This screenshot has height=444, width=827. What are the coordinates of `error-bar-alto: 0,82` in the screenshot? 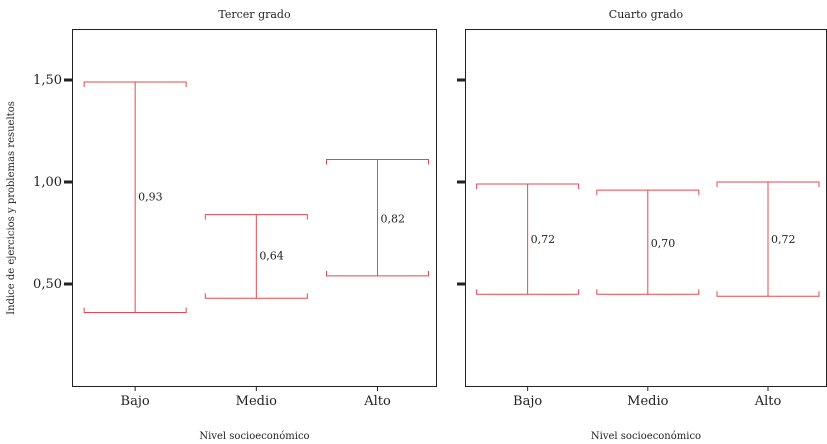 It's located at (378, 218).